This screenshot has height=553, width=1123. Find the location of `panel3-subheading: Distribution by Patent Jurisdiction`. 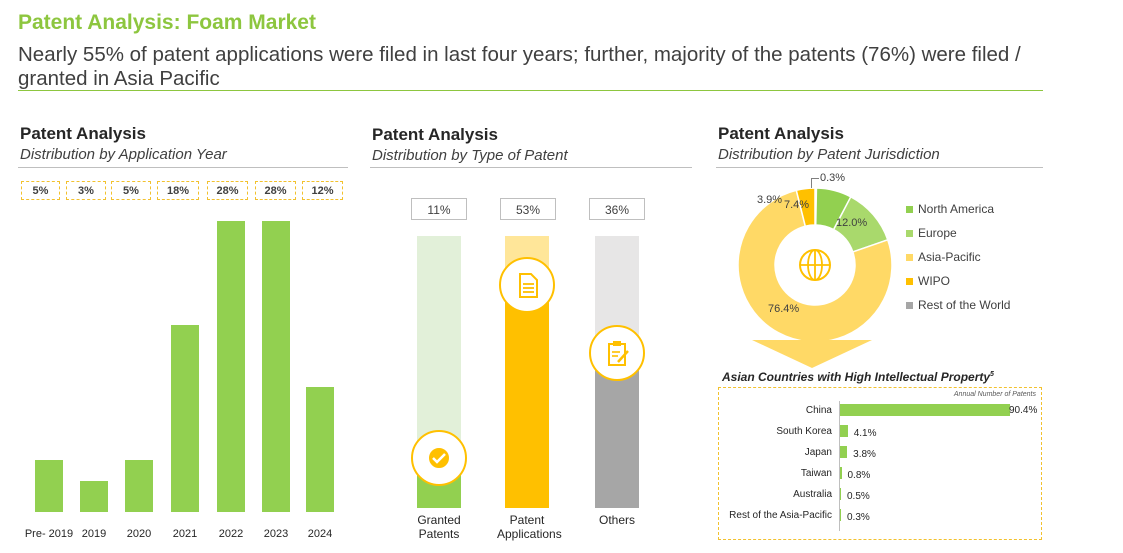

panel3-subheading: Distribution by Patent Jurisdiction is located at coordinates (829, 154).